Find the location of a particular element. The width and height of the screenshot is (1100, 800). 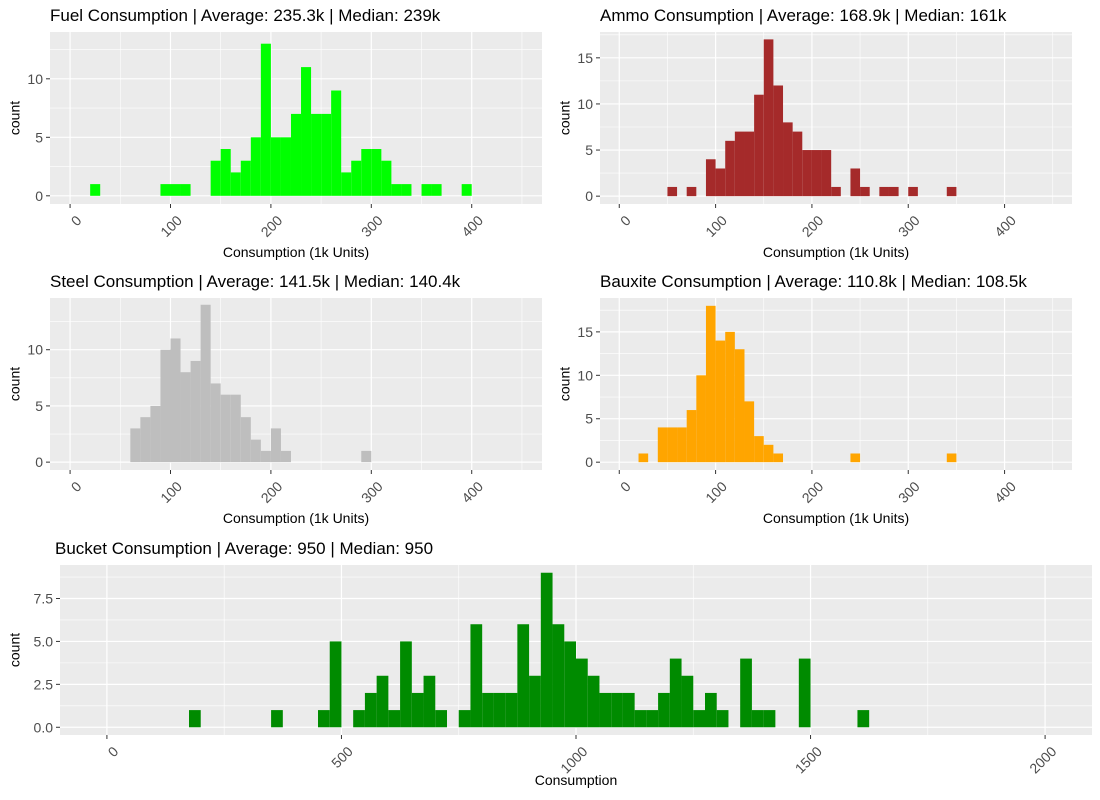

x-axis-title: Consumption is located at coordinates (576, 780).